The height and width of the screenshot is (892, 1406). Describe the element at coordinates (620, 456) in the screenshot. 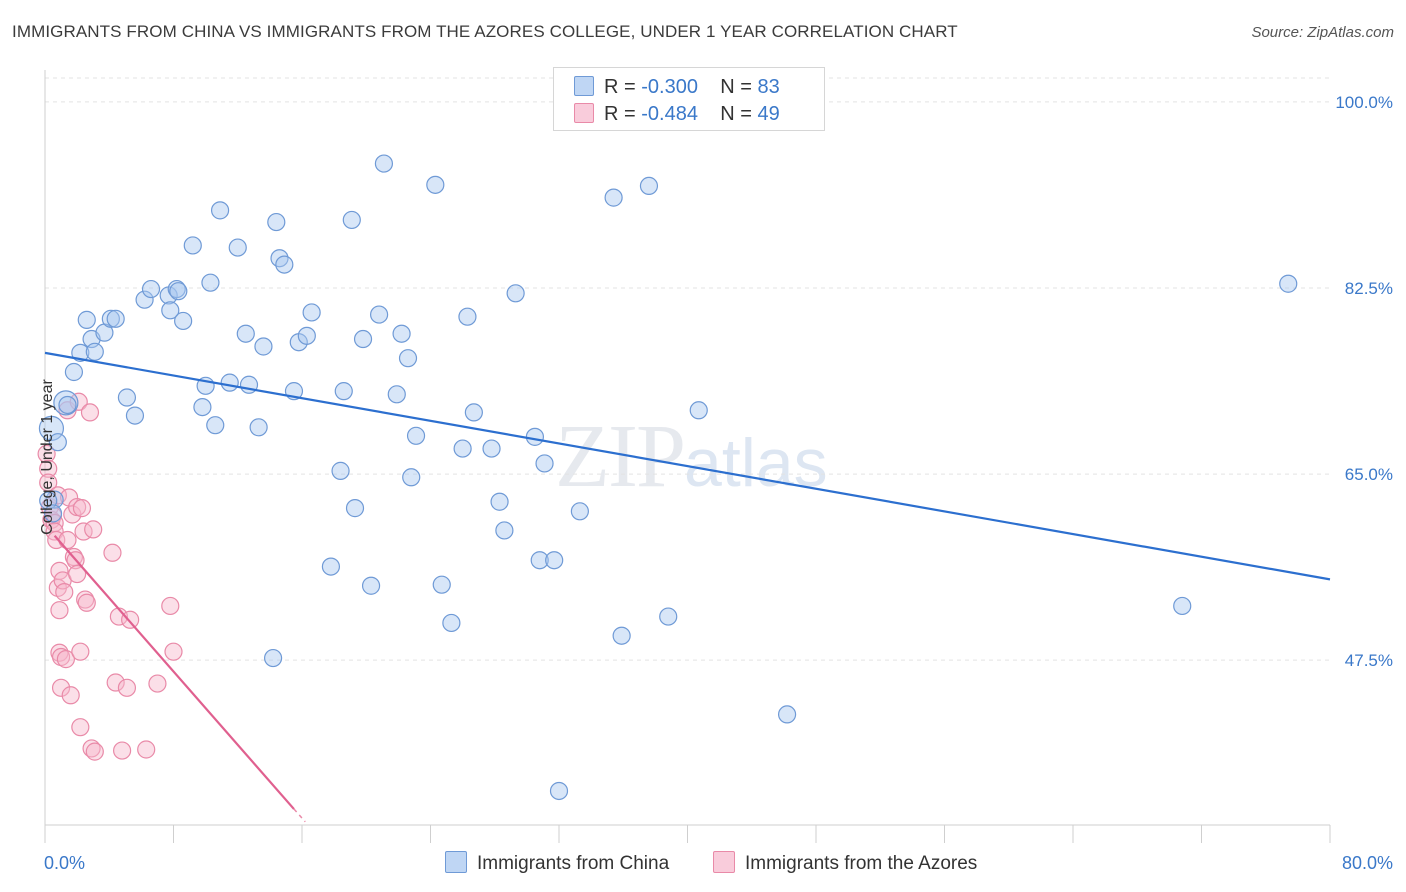

I see `watermark-zip: ZIP` at that location.